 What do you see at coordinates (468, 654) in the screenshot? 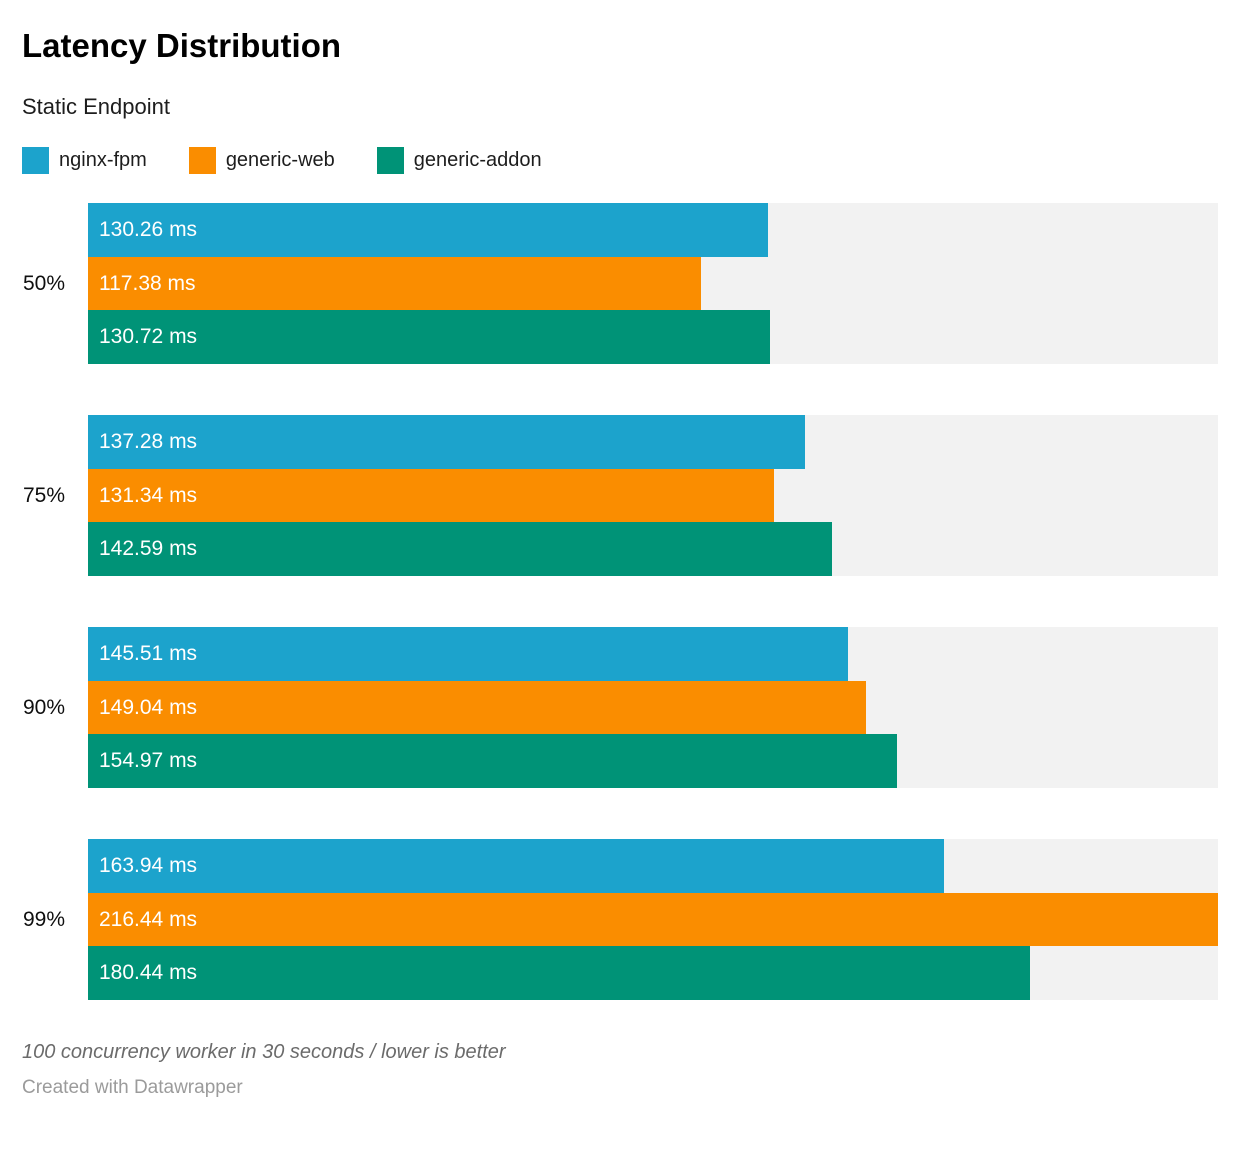
I see `bar-nginx-fpm: 145.51 ms` at bounding box center [468, 654].